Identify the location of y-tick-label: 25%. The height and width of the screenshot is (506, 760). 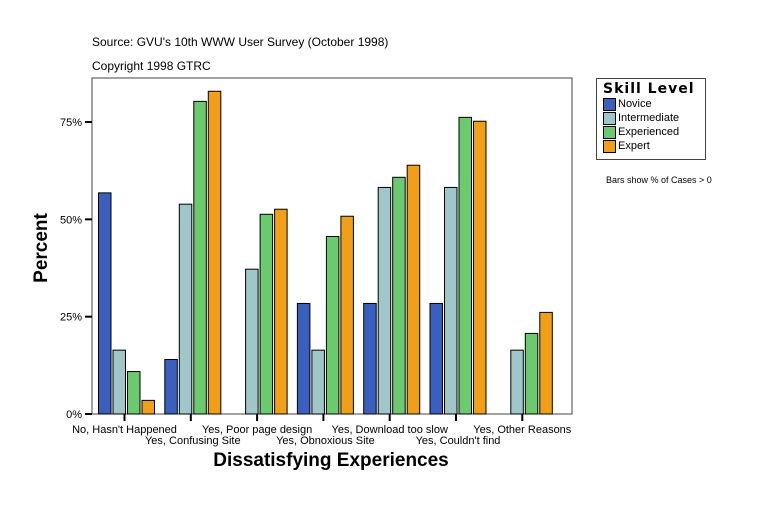
(71, 318).